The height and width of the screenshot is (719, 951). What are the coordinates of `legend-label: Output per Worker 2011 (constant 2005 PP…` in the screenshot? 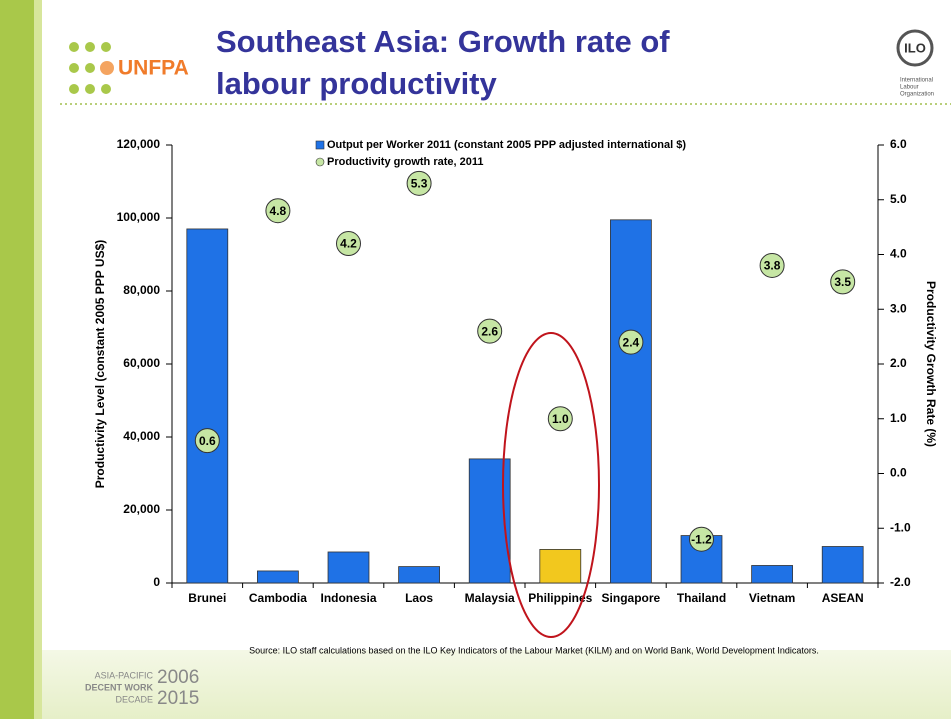 It's located at (506, 145).